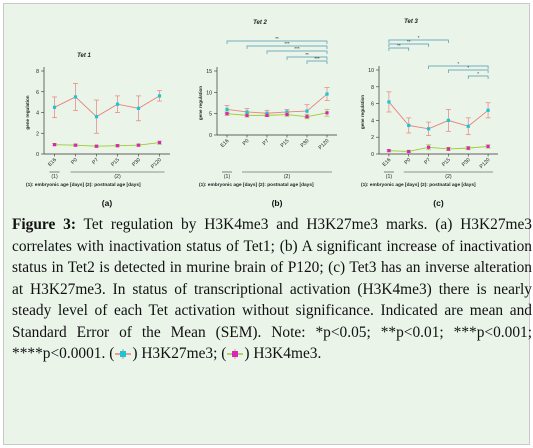 The height and width of the screenshot is (448, 533). Describe the element at coordinates (209, 93) in the screenshot. I see `panel-b-ytick-label: 10` at that location.